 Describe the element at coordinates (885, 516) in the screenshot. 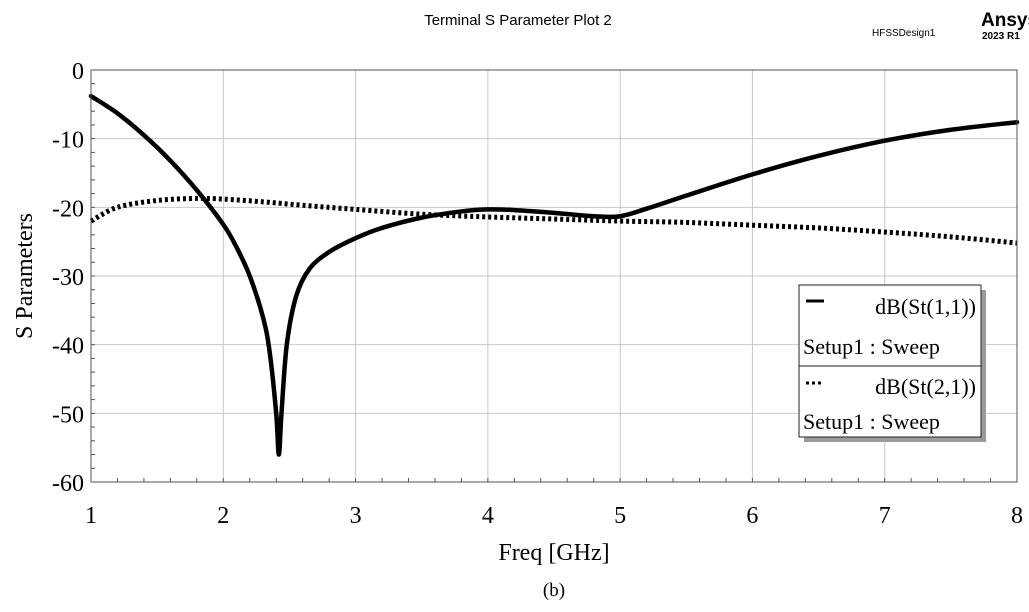

I see `x-tick-label: 7` at that location.